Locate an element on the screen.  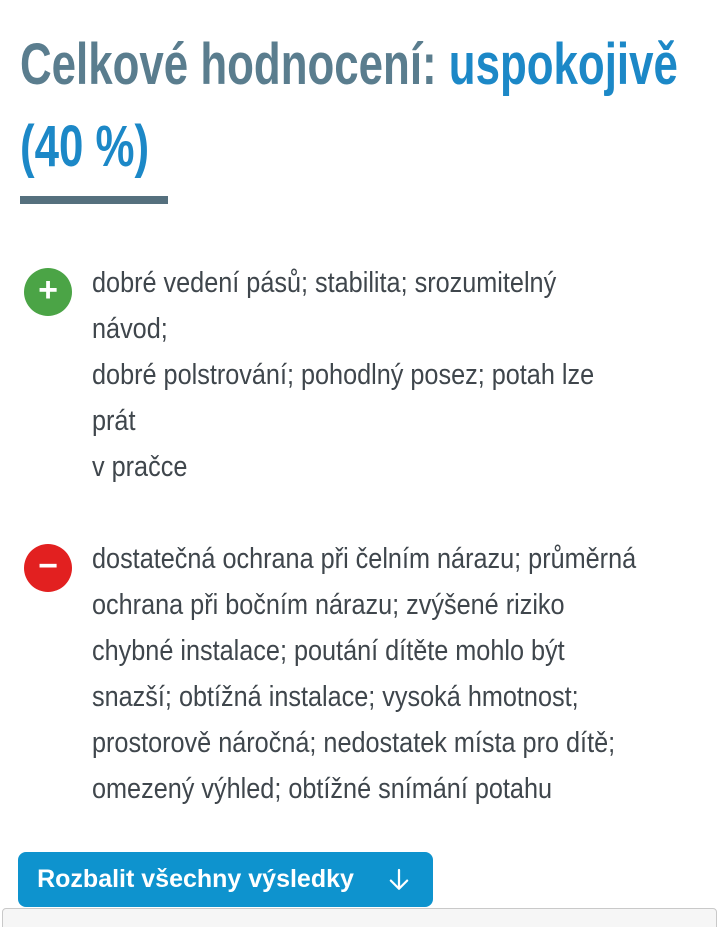
horizontal-scrollbar is located at coordinates (359, 917).